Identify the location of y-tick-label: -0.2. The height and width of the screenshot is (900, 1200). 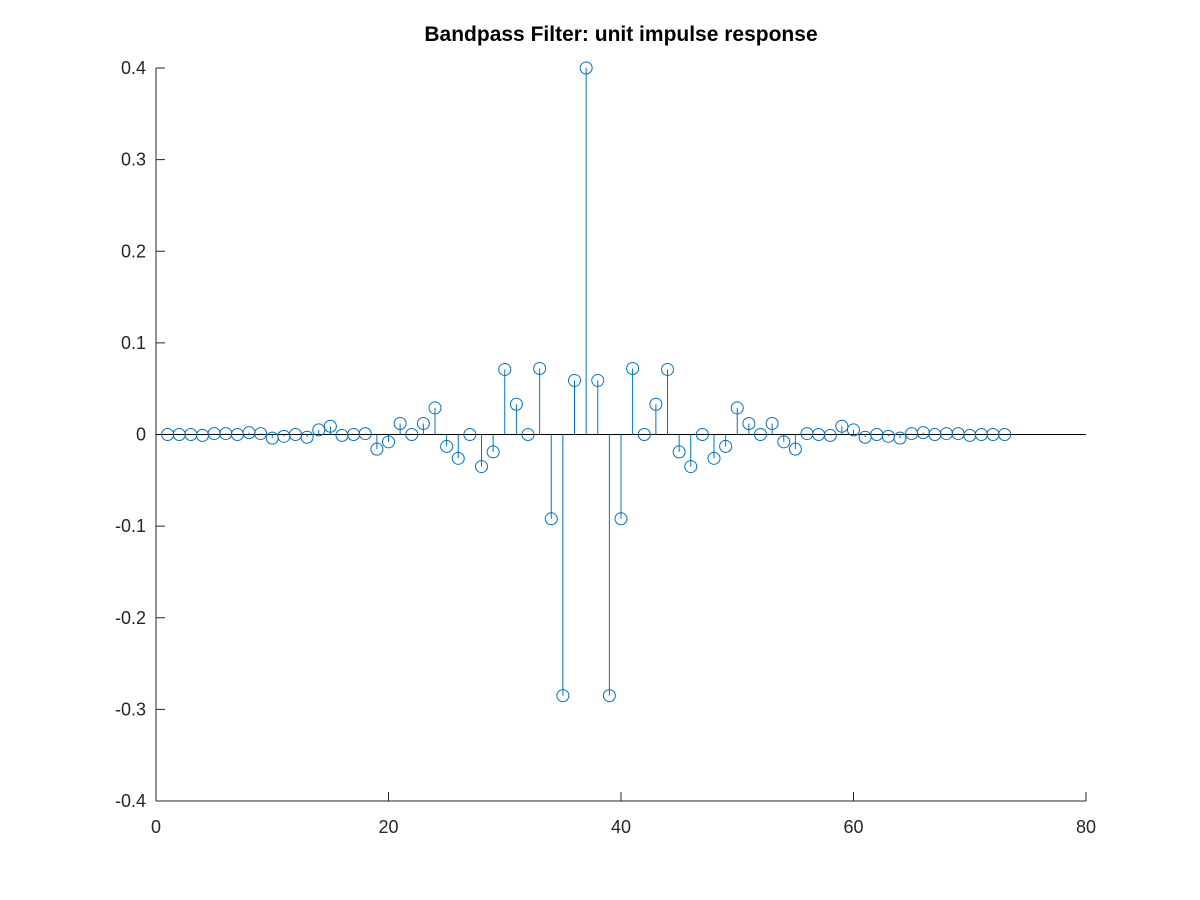
(130, 618).